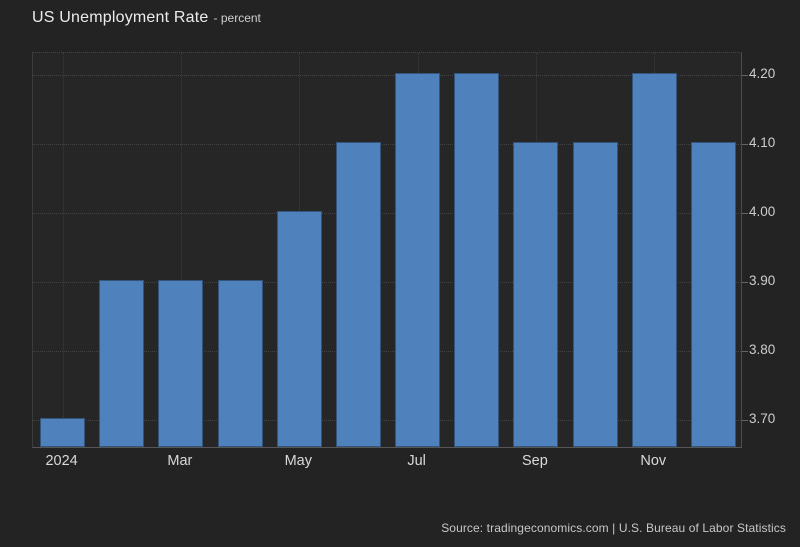  Describe the element at coordinates (773, 250) in the screenshot. I see `y-axis-labels: 4.20 4.10 4.00 3.90 3.80 3.70` at that location.